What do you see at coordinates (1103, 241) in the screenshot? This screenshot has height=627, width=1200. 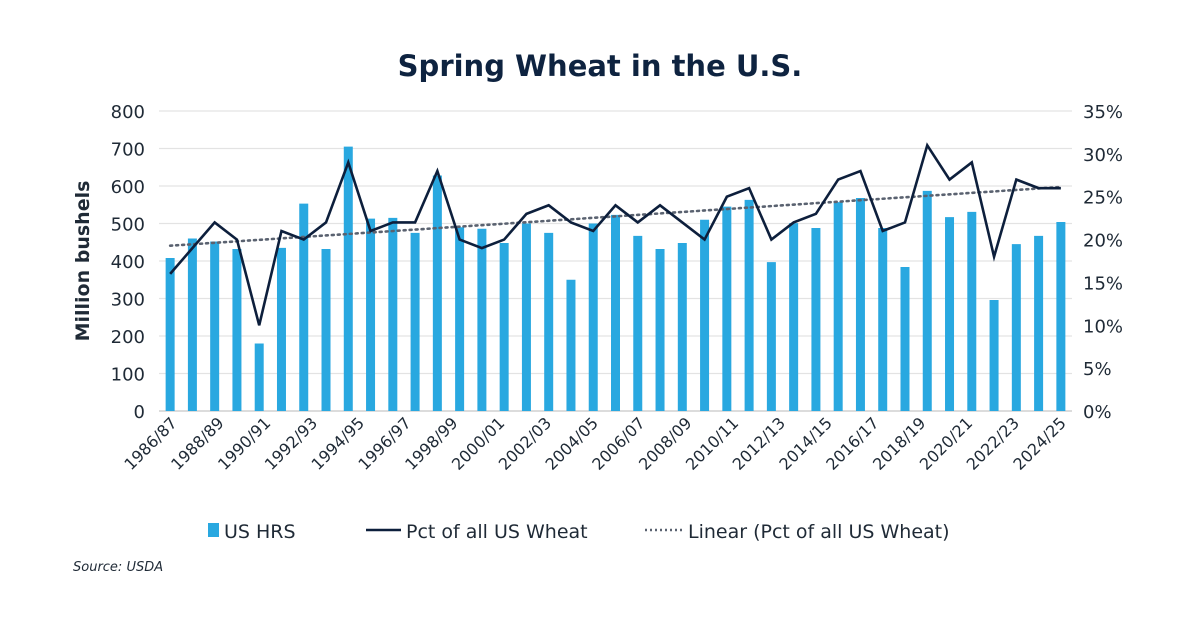 I see `y2-tick-label: 20%` at bounding box center [1103, 241].